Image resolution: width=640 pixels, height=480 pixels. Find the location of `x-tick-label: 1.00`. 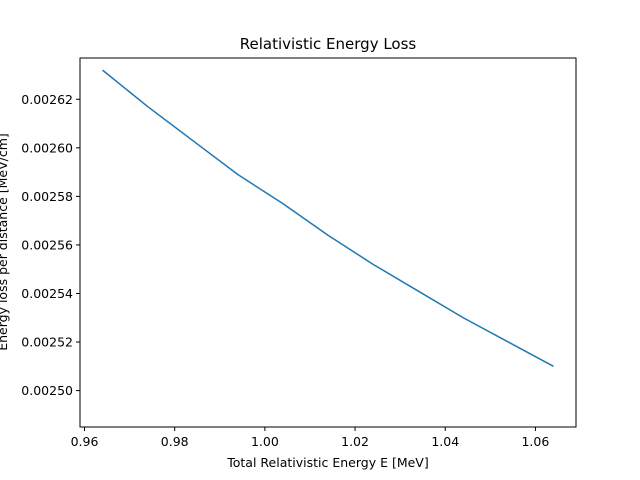

x-tick-label: 1.00 is located at coordinates (265, 441).